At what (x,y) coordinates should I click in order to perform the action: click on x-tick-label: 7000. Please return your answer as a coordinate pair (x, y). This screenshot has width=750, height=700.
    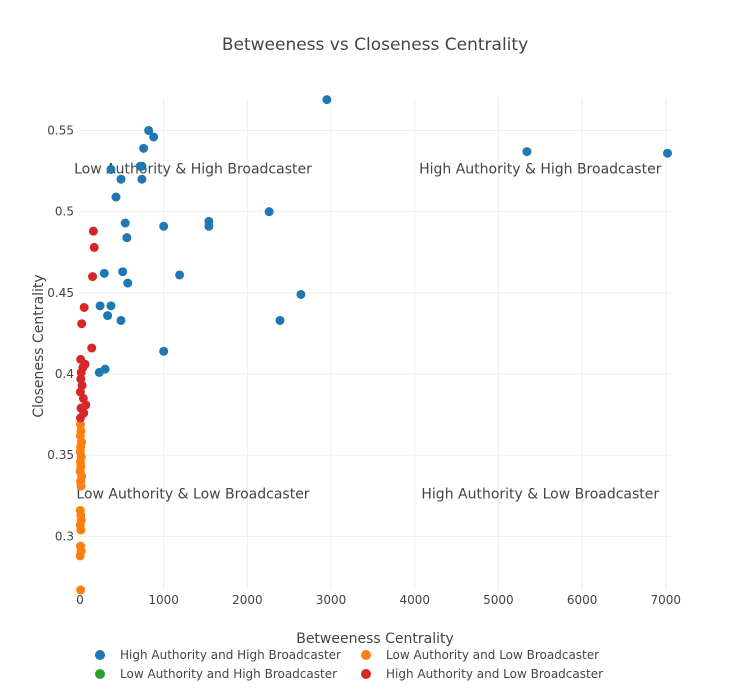
    Looking at the image, I should click on (666, 600).